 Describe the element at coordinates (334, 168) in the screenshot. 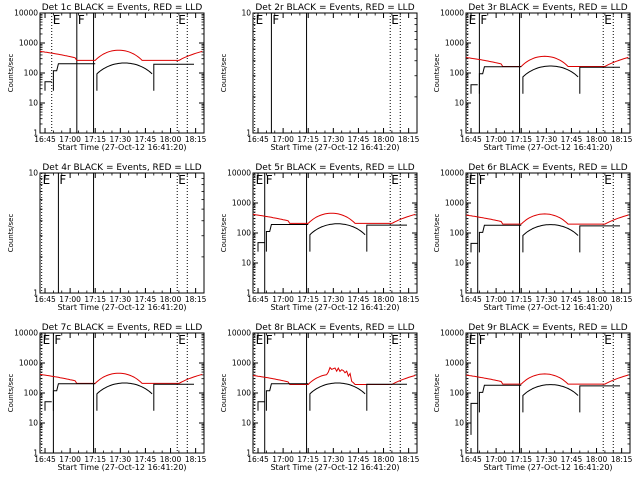

I see `chart-title: Det 5r BLACK = Events, RED = LLD` at that location.